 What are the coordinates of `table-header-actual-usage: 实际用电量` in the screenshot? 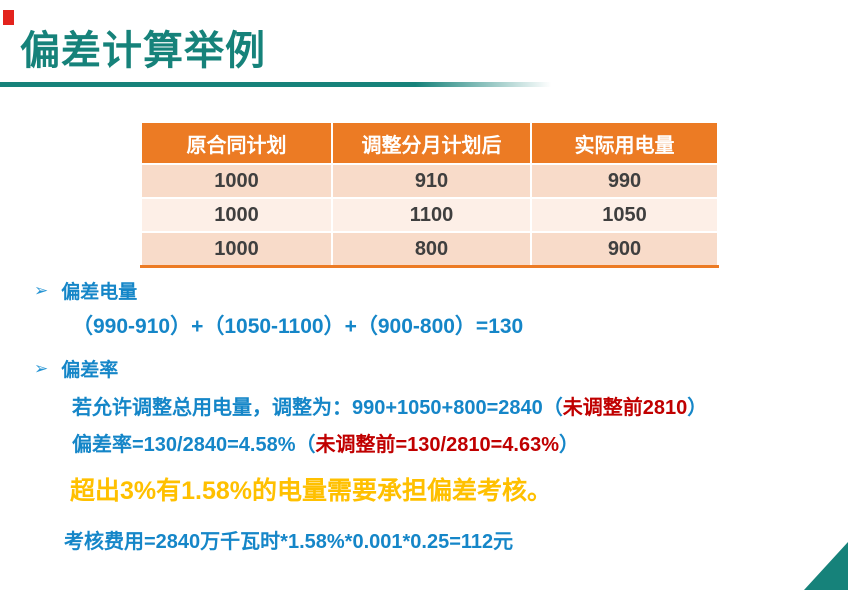 It's located at (624, 143).